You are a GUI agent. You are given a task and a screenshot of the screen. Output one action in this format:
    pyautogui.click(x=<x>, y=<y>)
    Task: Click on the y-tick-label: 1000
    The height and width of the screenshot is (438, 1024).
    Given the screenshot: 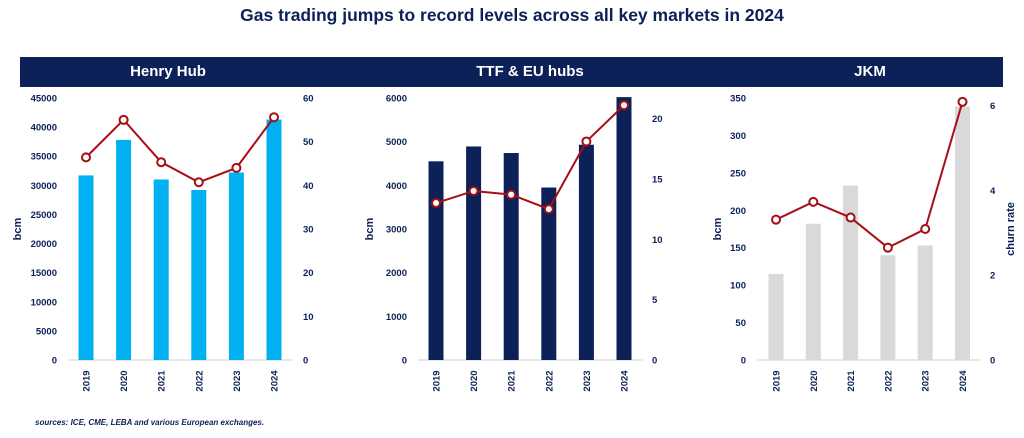 What is the action you would take?
    pyautogui.click(x=396, y=317)
    